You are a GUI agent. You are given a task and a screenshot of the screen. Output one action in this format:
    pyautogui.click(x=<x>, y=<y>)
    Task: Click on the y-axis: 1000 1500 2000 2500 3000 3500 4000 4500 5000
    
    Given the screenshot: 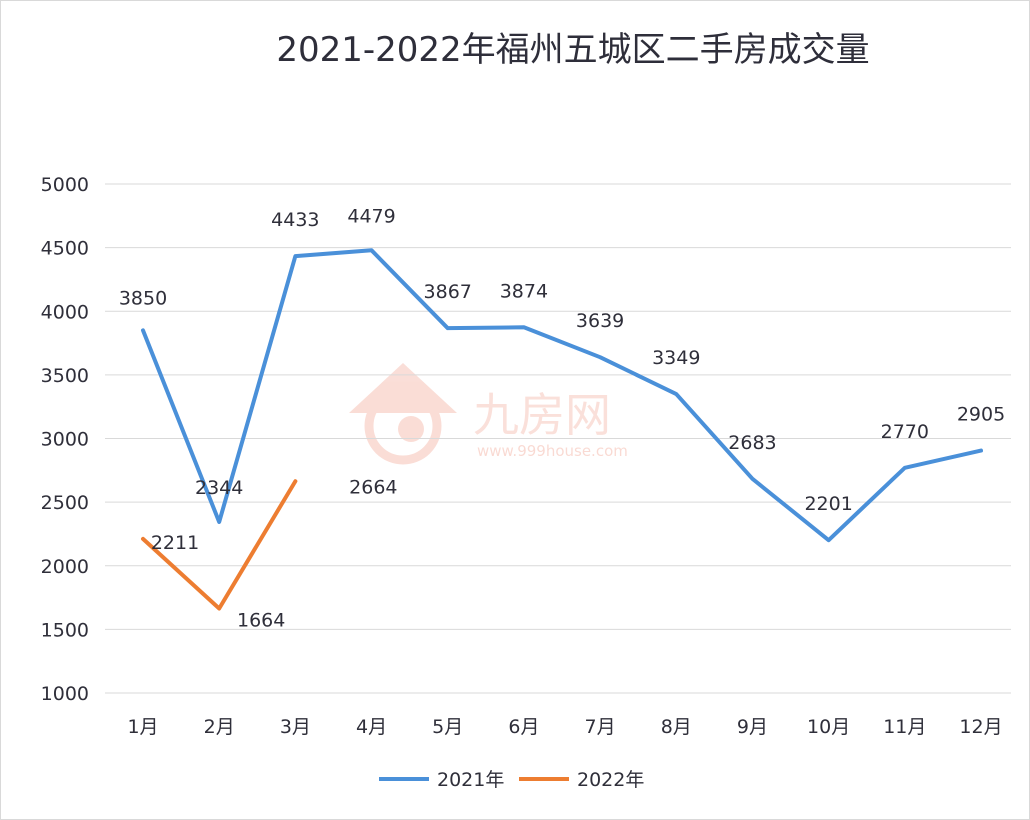 What is the action you would take?
    pyautogui.click(x=65, y=439)
    